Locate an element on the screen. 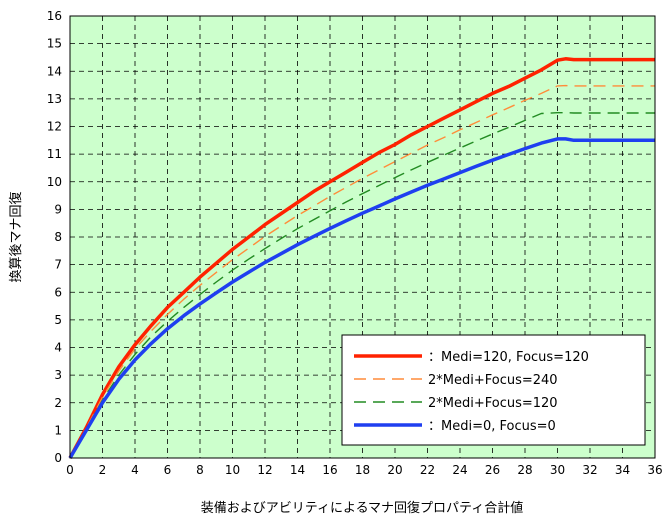 The width and height of the screenshot is (666, 522). legend-label: ：Medi=120, Focus=120 is located at coordinates (508, 357).